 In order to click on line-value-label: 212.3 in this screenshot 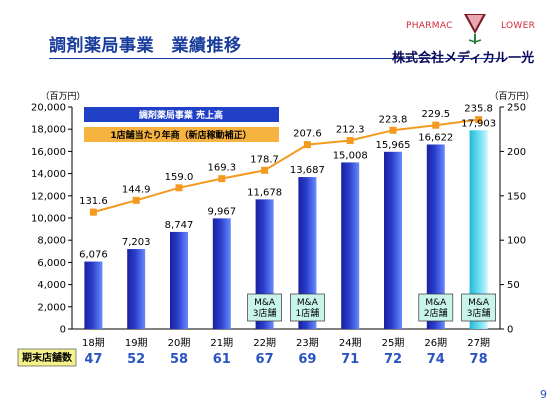, I will do `click(350, 129)`.